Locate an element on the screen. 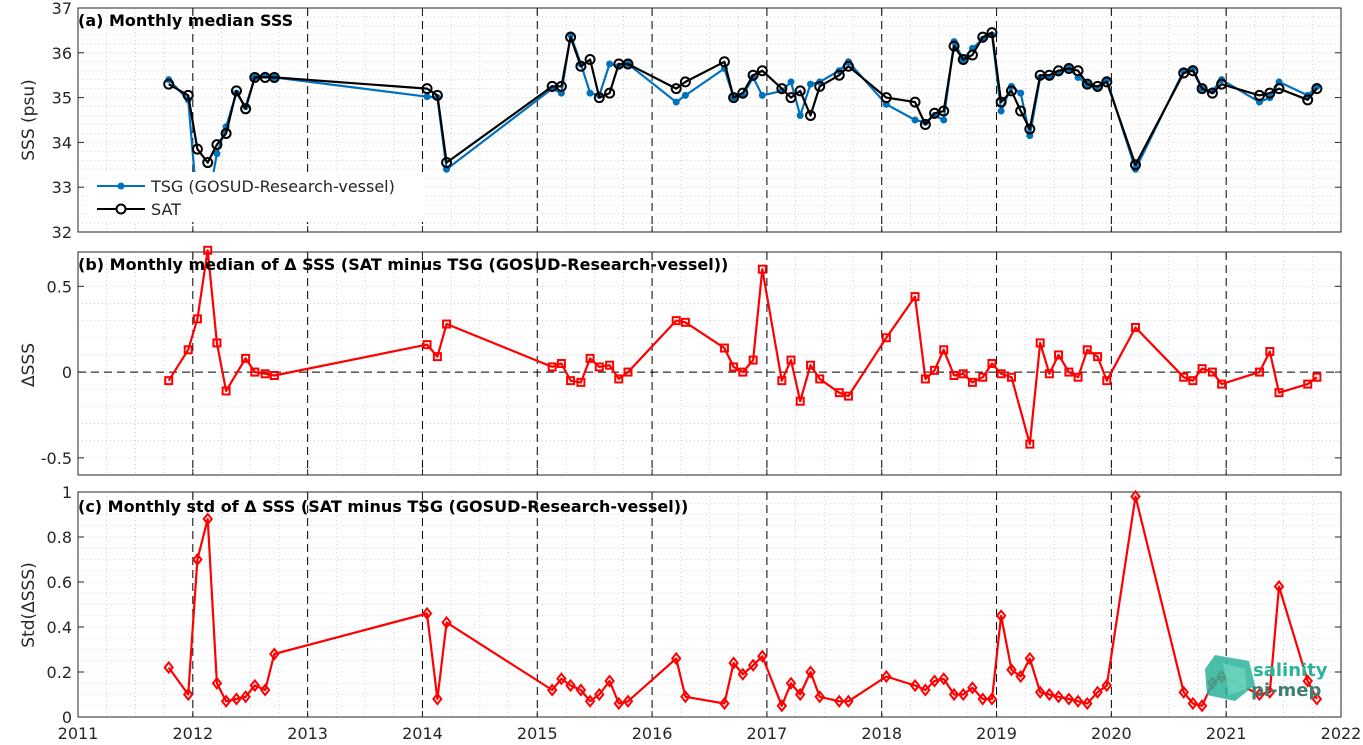  y-tick-label: 0.6 is located at coordinates (59, 582).